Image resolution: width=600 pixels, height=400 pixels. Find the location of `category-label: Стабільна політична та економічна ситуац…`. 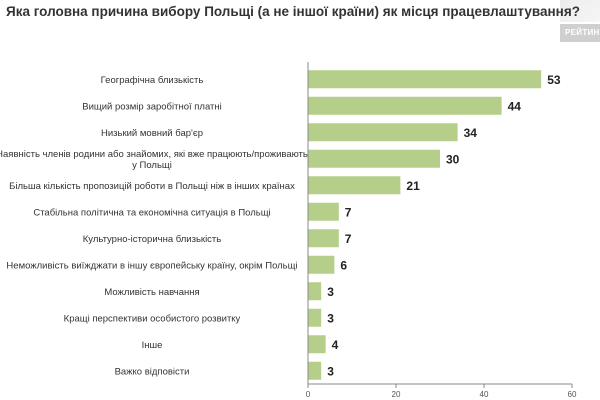

category-label: Стабільна політична та економічна ситуац… is located at coordinates (151, 212).